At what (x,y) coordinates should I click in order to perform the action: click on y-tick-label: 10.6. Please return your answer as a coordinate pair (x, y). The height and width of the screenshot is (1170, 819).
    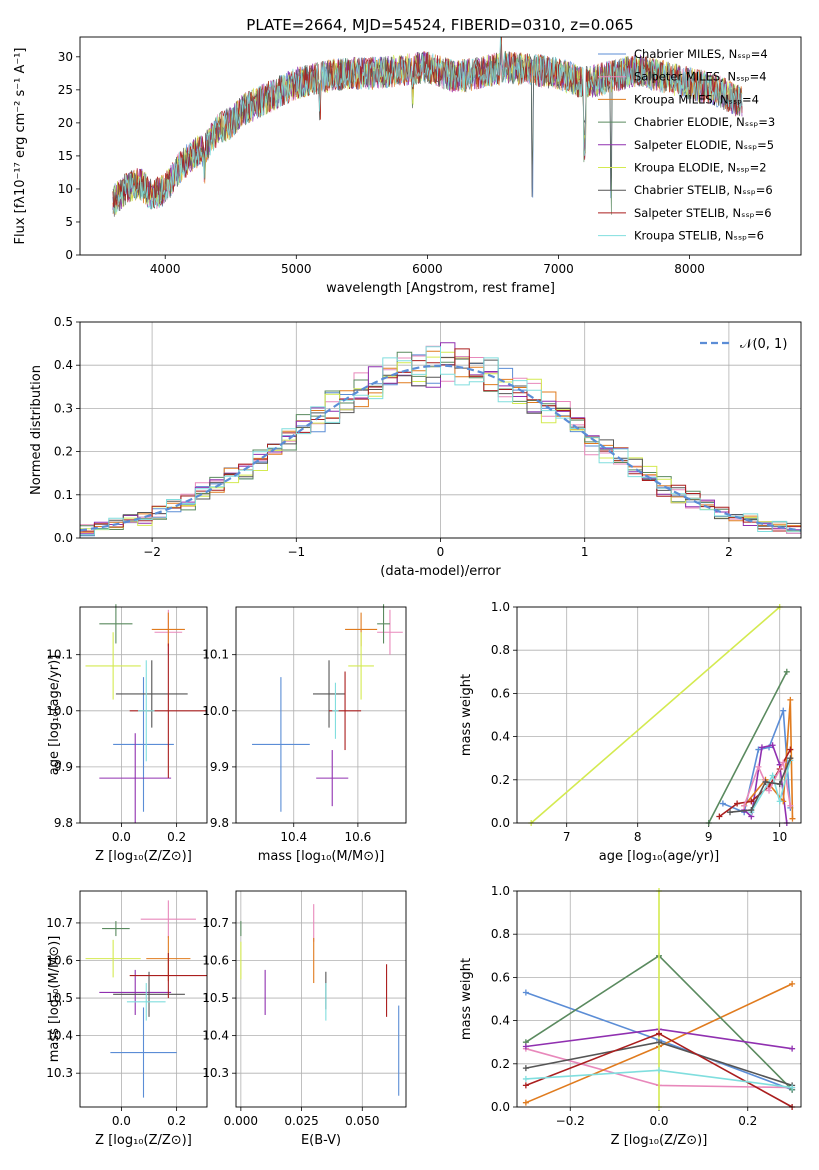
    Looking at the image, I should click on (215, 960).